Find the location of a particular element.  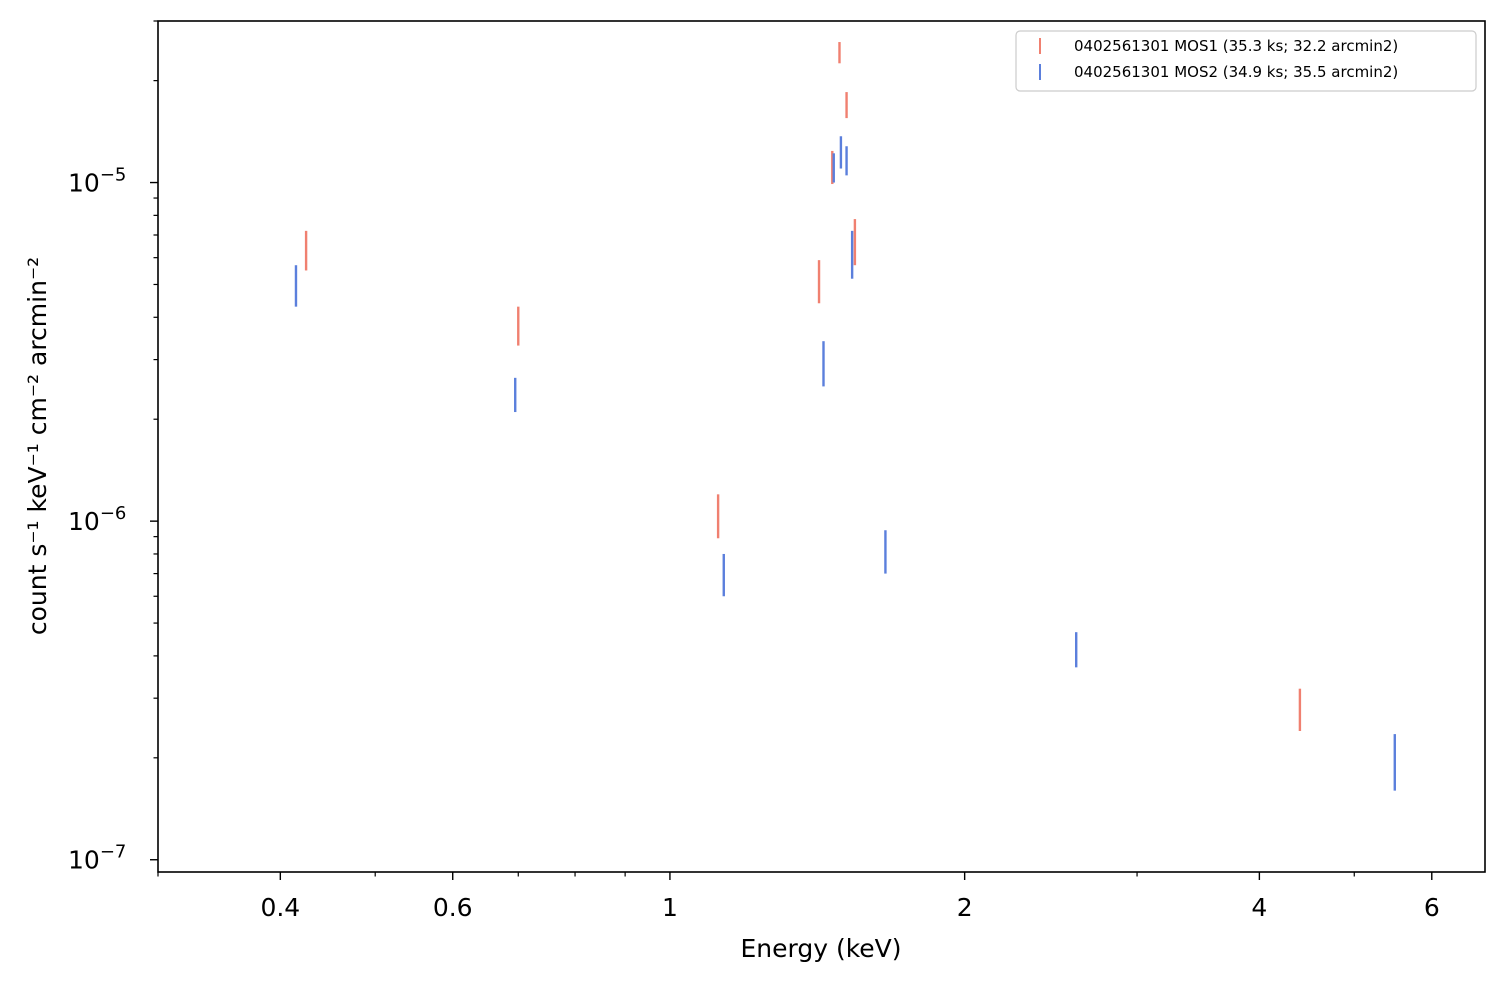

legend-box is located at coordinates (1246, 61).